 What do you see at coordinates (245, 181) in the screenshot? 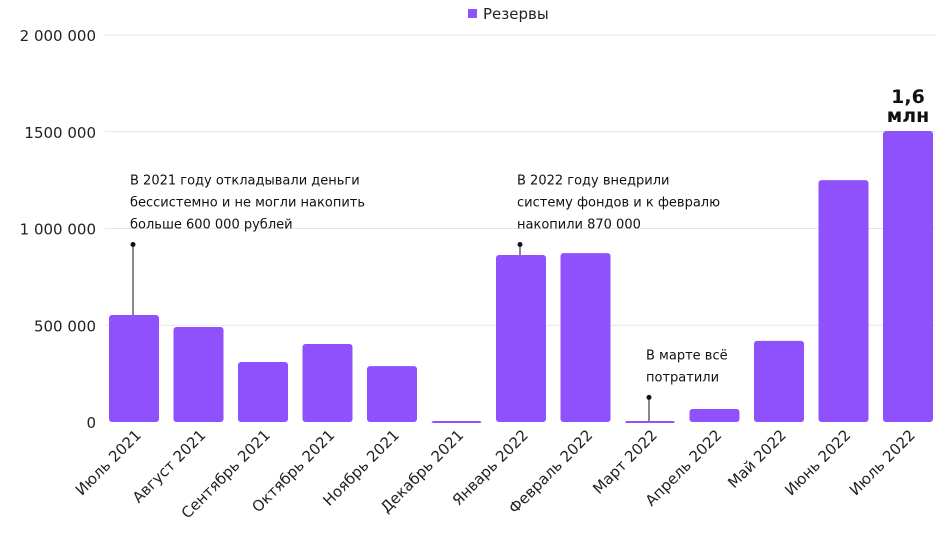
I see `annotation-text: В 2021 году откладывали деньги` at bounding box center [245, 181].